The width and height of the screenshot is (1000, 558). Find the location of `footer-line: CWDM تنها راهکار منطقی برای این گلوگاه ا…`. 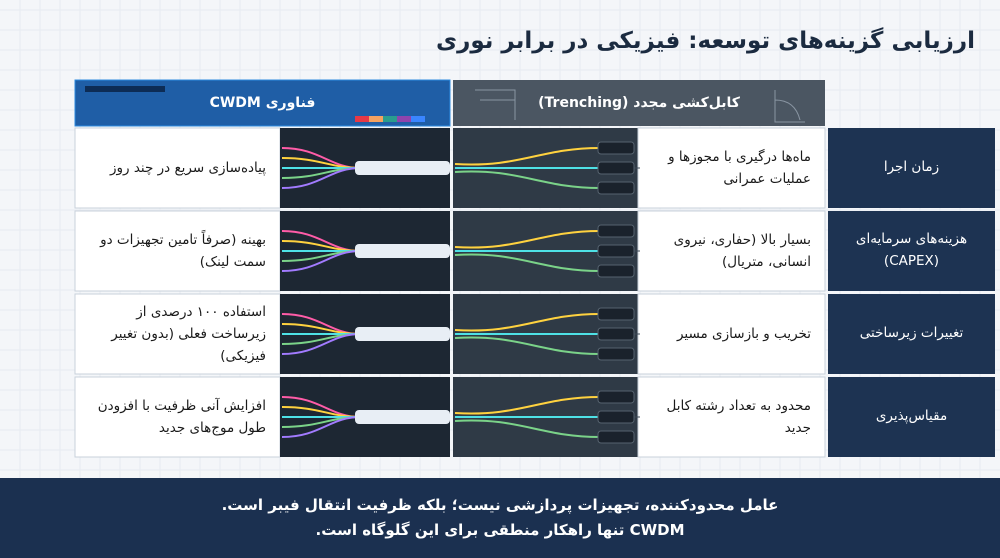

footer-line: CWDM تنها راهکار منطقی برای این گلوگاه ا… is located at coordinates (500, 530).